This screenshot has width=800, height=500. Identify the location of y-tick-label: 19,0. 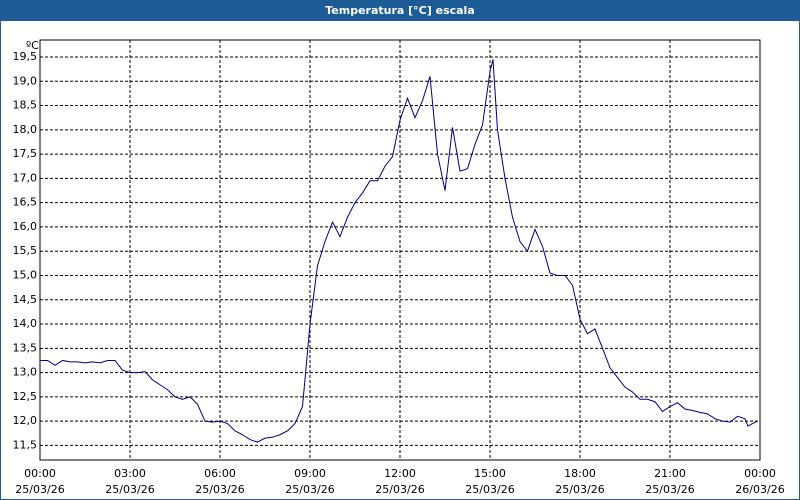
(25, 80).